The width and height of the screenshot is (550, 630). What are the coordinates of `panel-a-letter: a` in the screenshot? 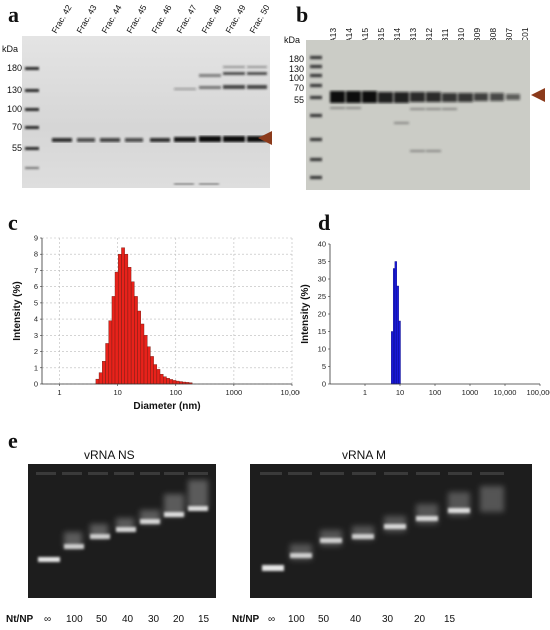 It's located at (13, 14).